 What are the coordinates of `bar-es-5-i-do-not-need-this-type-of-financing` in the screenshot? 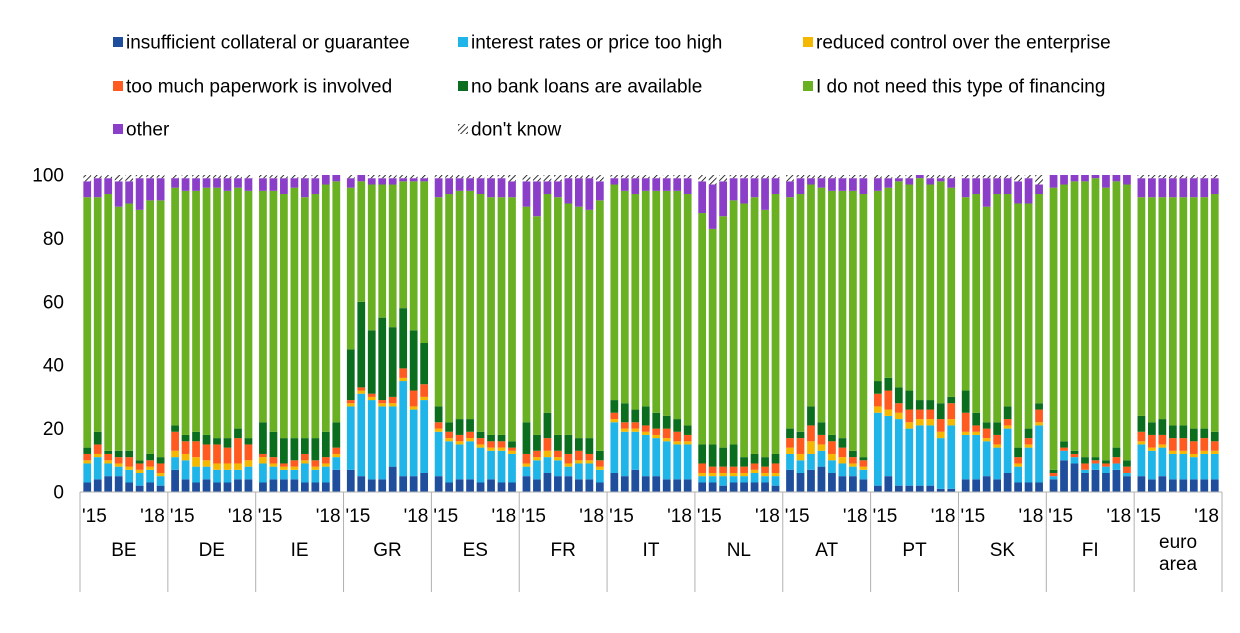 It's located at (480, 313).